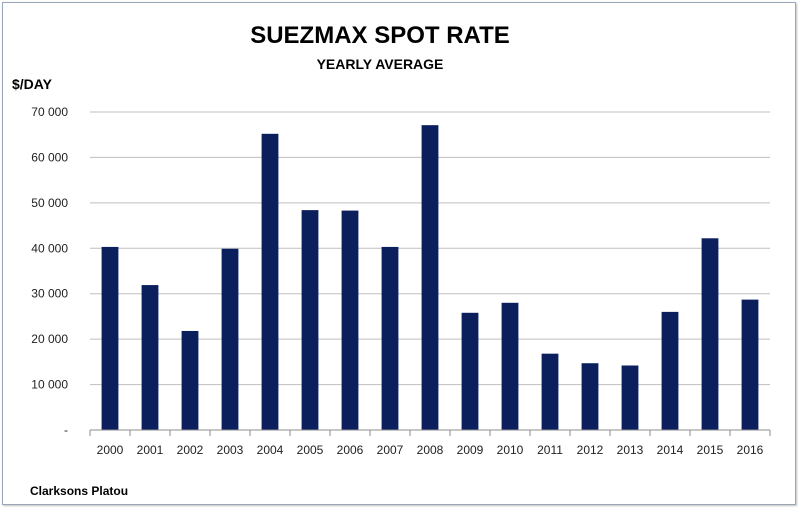 This screenshot has height=507, width=798. What do you see at coordinates (49, 385) in the screenshot?
I see `y-tick-label: 10 000` at bounding box center [49, 385].